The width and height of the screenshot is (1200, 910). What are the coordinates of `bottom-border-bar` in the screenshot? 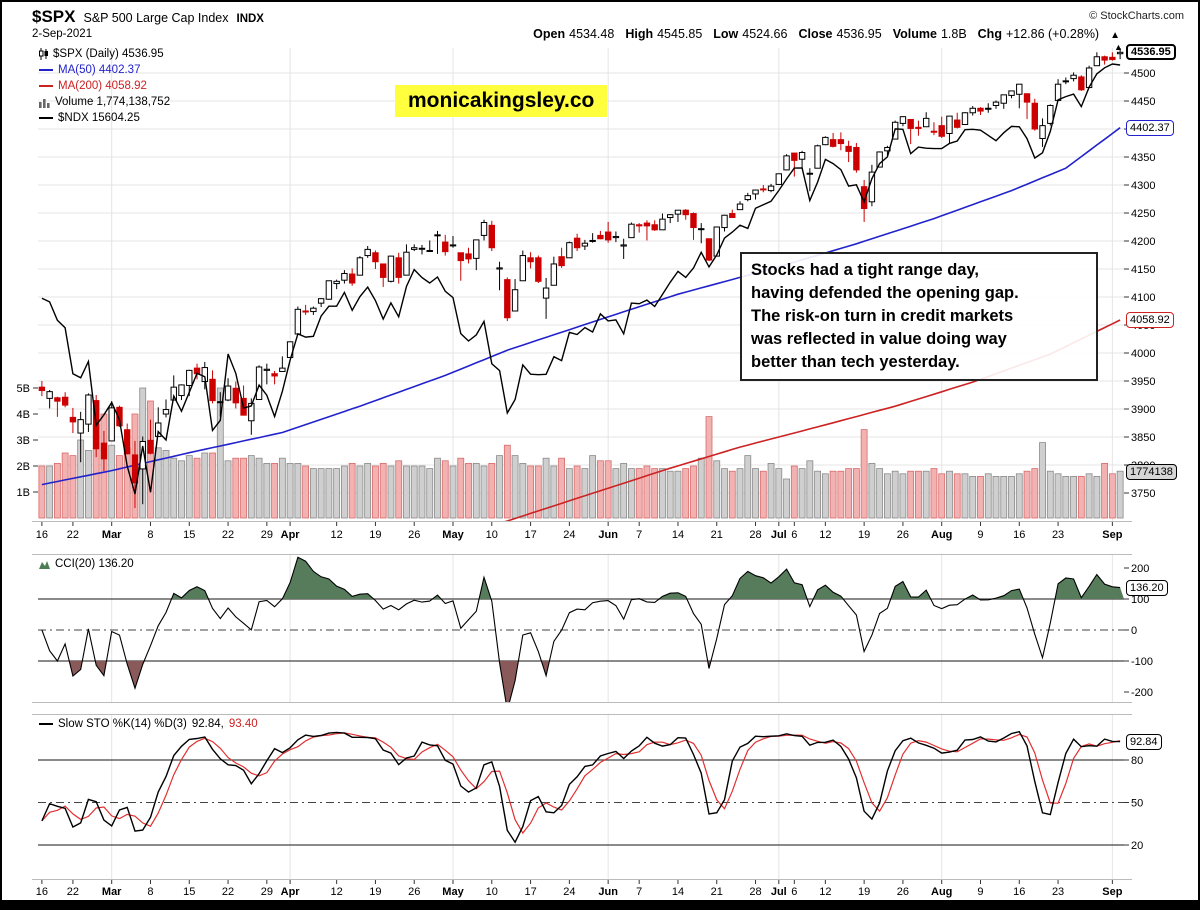 It's located at (600, 904).